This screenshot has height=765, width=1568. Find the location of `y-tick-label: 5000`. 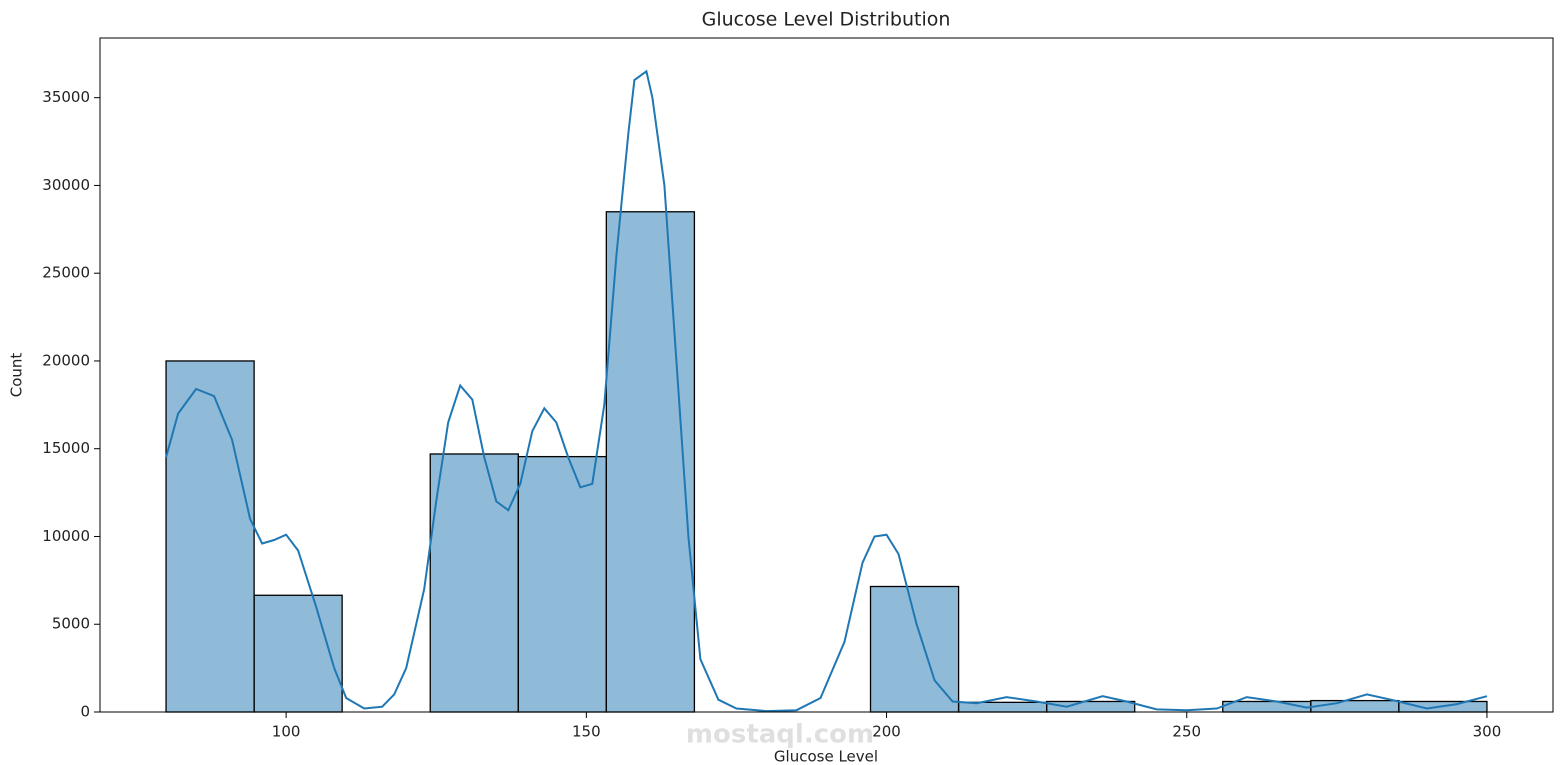

y-tick-label: 5000 is located at coordinates (71, 624).